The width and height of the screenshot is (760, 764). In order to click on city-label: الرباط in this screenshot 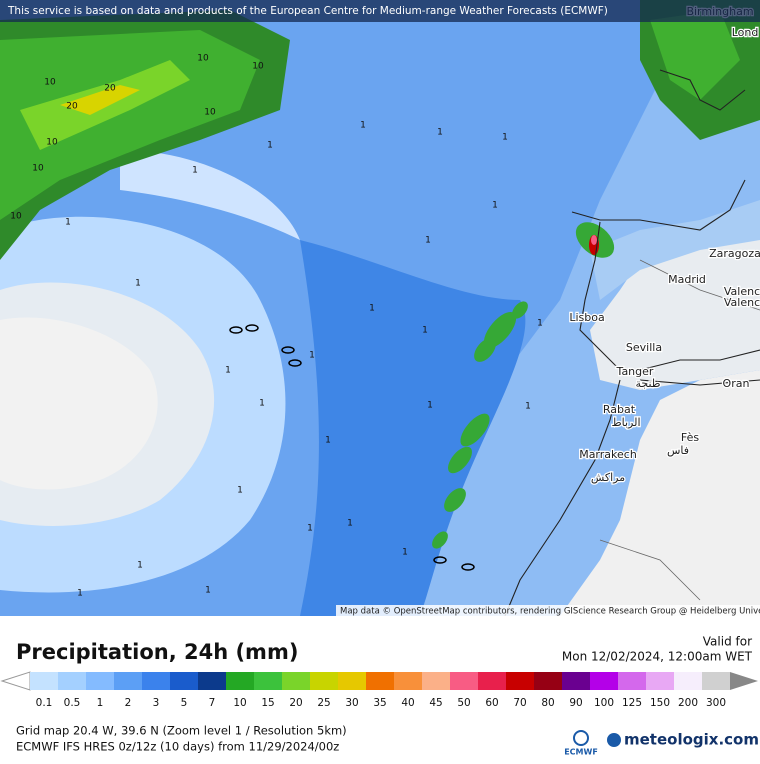, I will do `click(625, 422)`.